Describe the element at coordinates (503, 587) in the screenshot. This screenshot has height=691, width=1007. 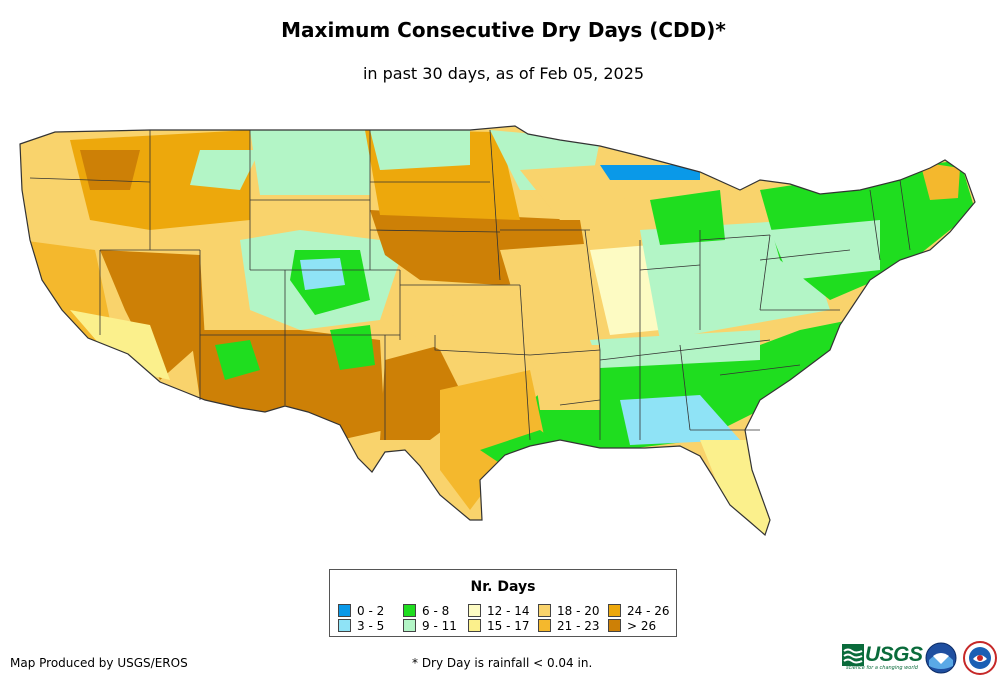
I see `legend-title: Nr. Days` at that location.